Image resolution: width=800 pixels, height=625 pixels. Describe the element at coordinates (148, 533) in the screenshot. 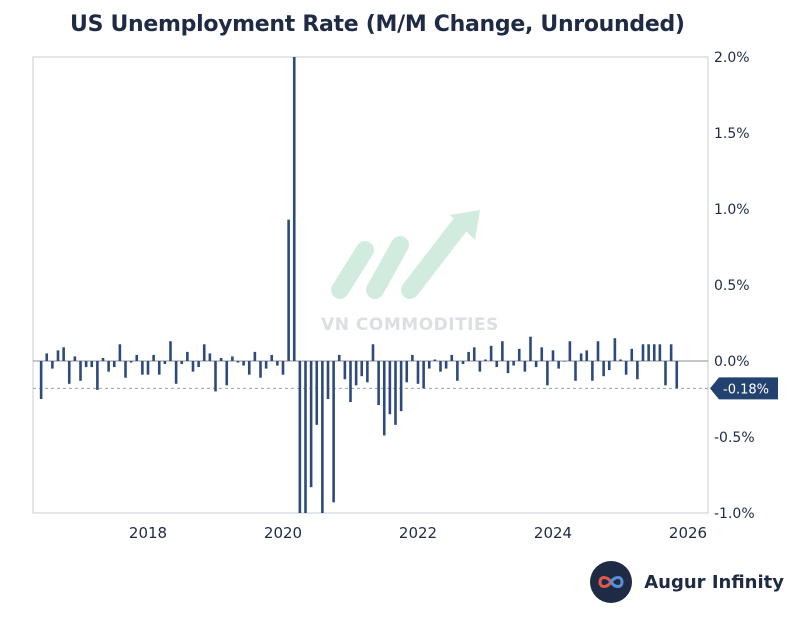

I see `x-tick-label: 2018` at that location.